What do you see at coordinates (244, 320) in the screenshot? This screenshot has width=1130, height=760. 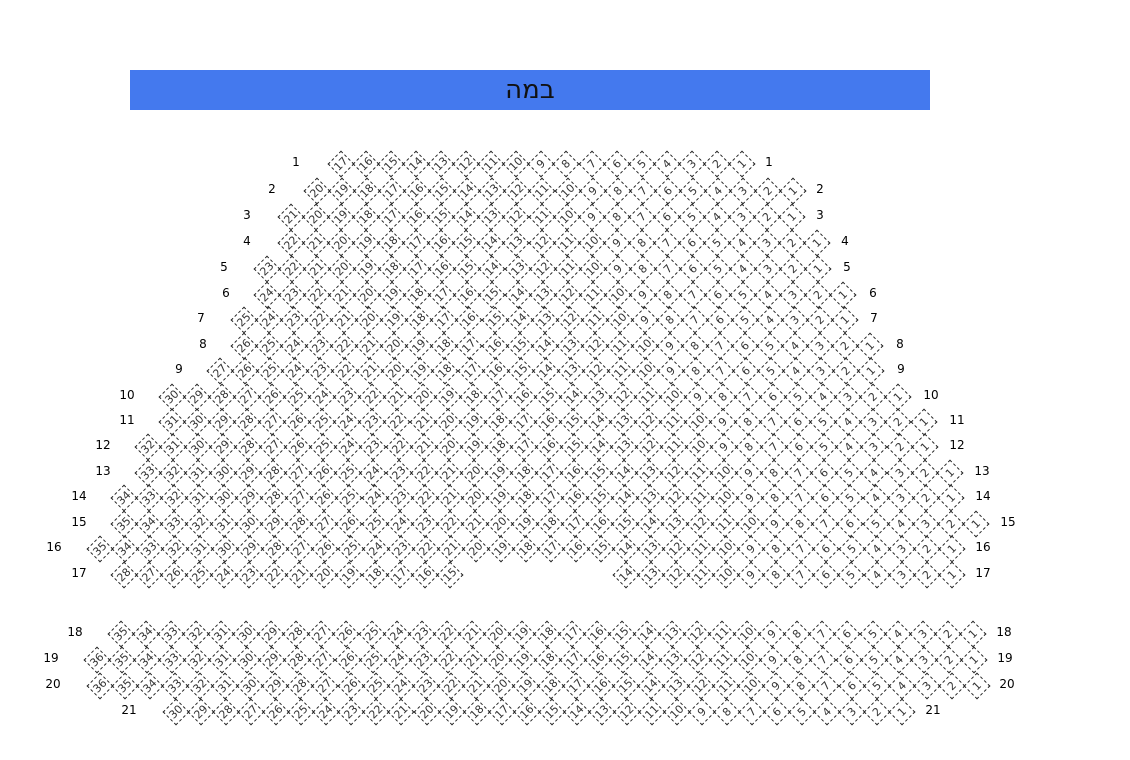 I see `seat: 25` at bounding box center [244, 320].